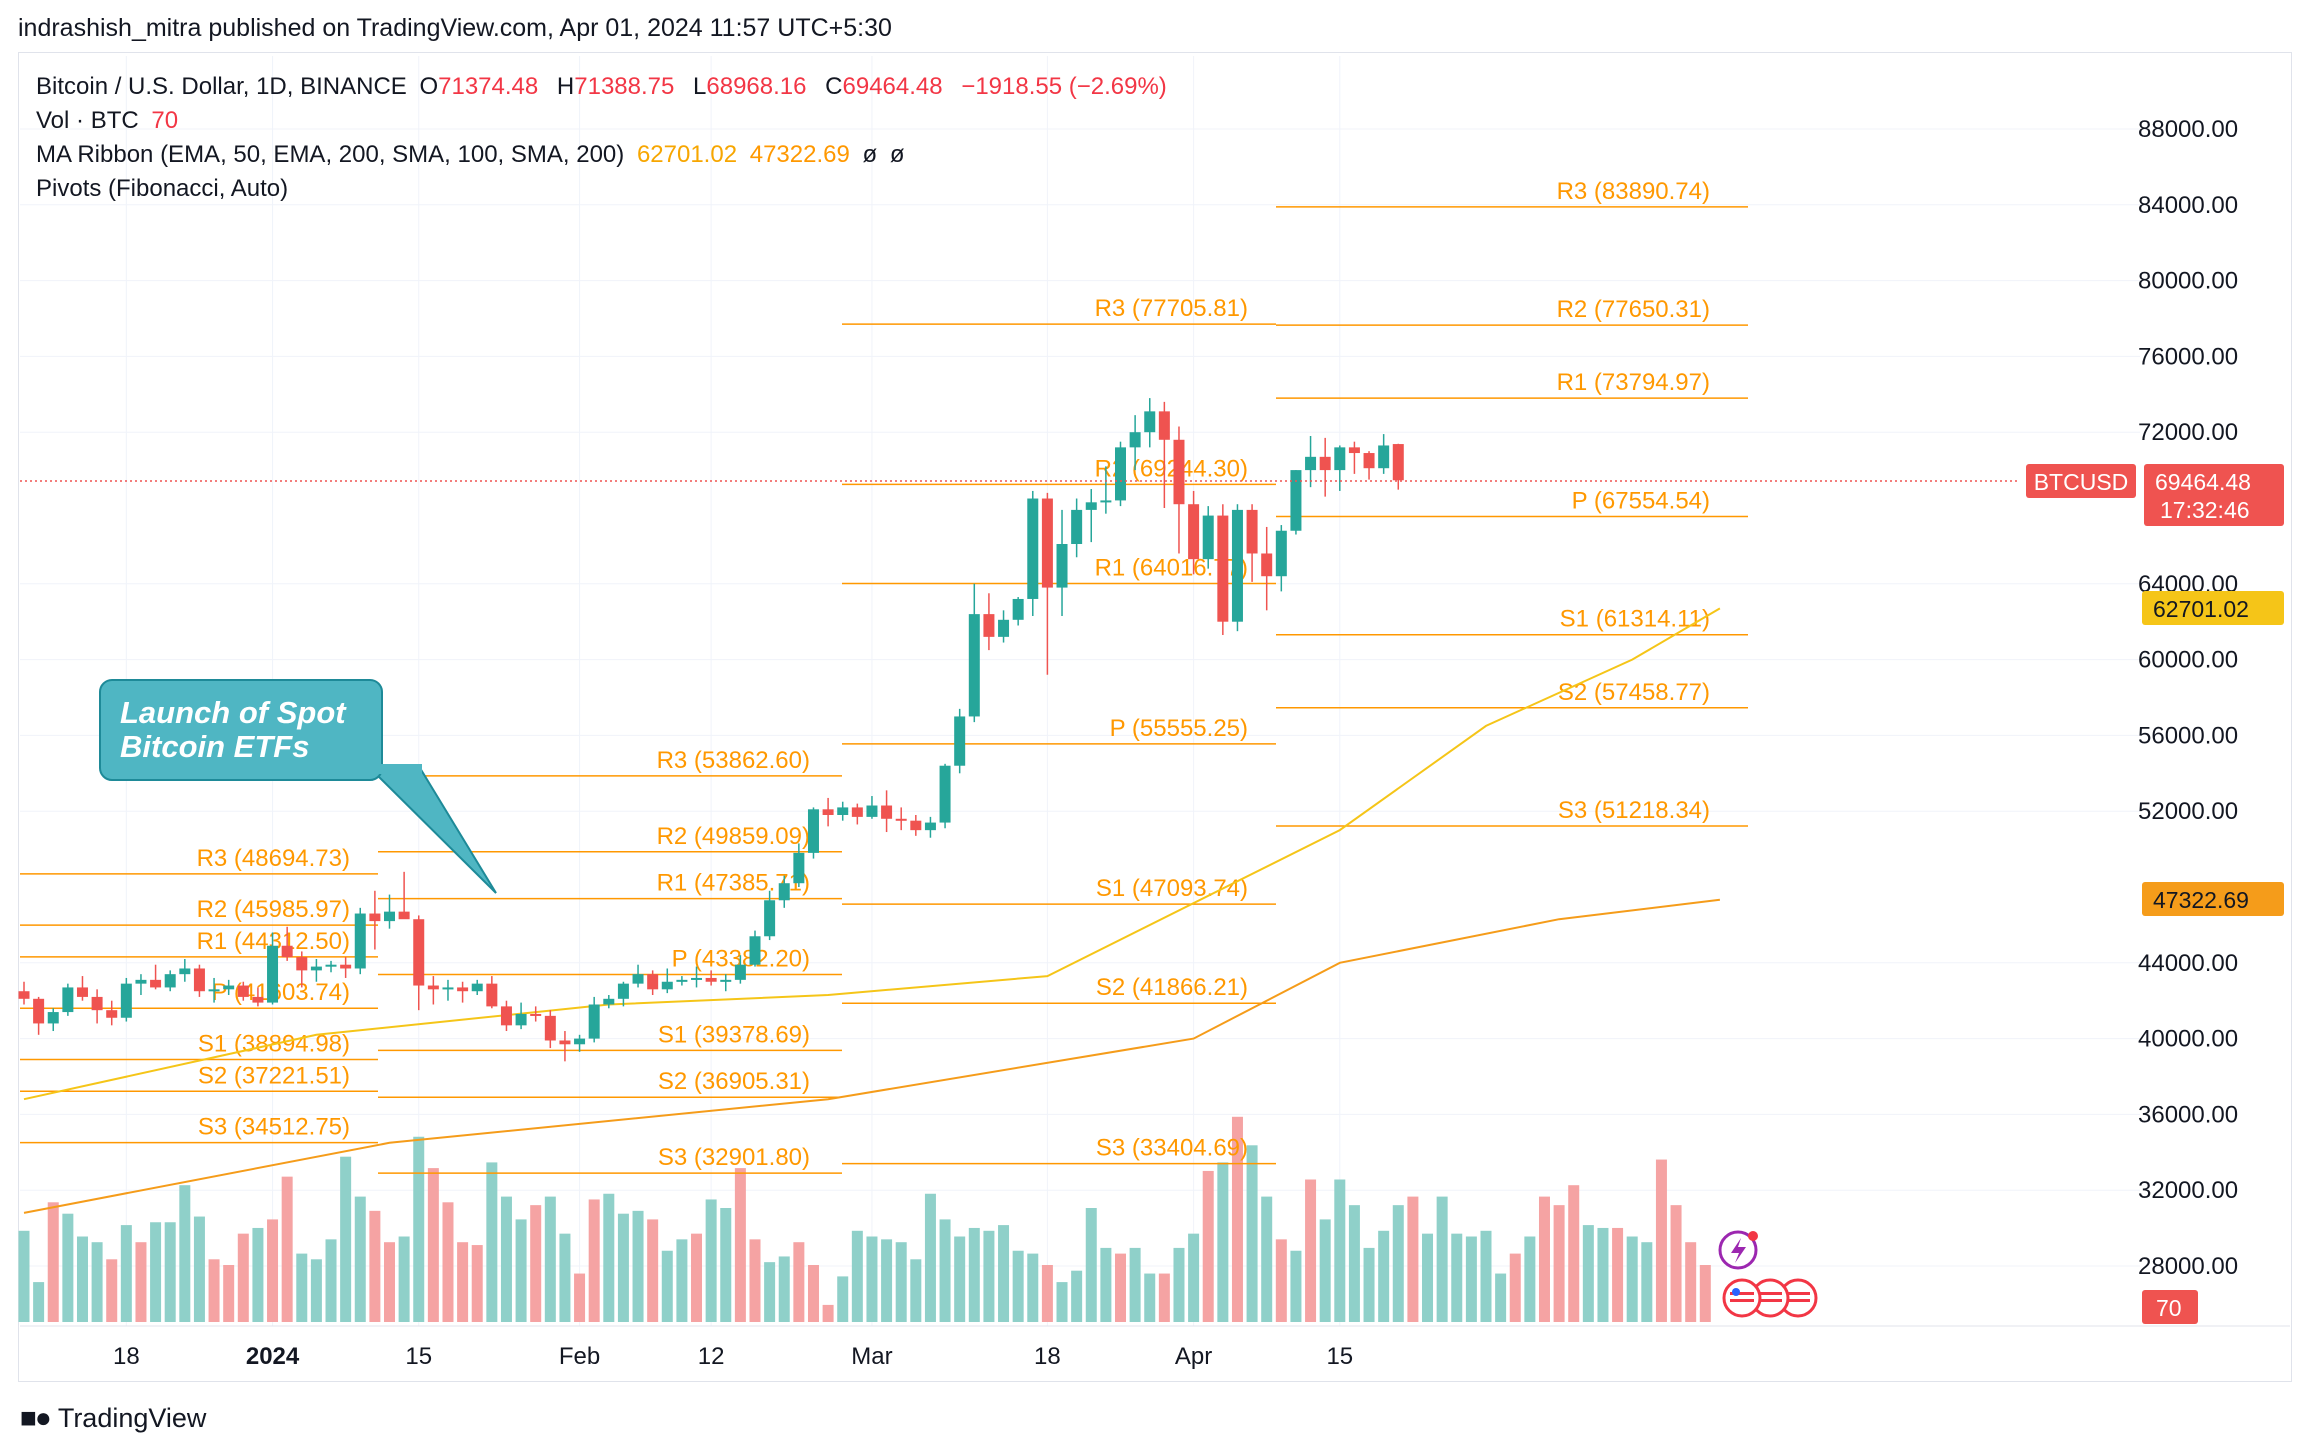  I want to click on svg-text: 69464.48, so click(2203, 482).